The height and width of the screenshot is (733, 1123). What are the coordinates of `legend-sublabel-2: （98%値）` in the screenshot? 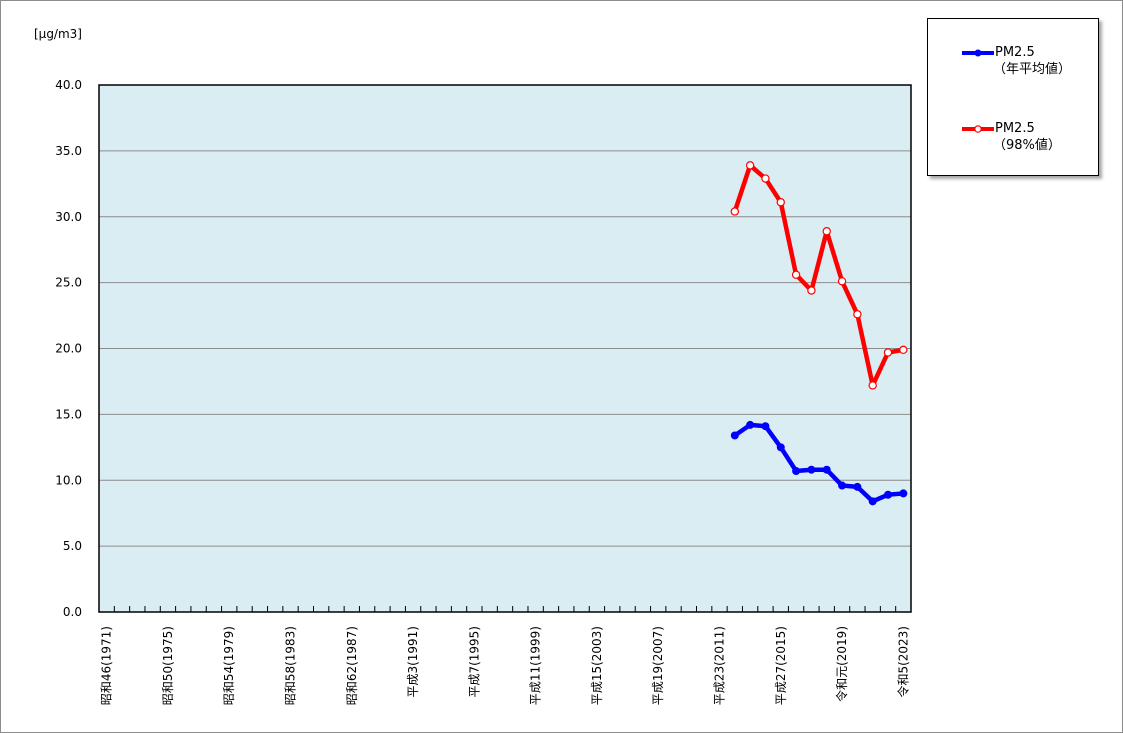 It's located at (1027, 145).